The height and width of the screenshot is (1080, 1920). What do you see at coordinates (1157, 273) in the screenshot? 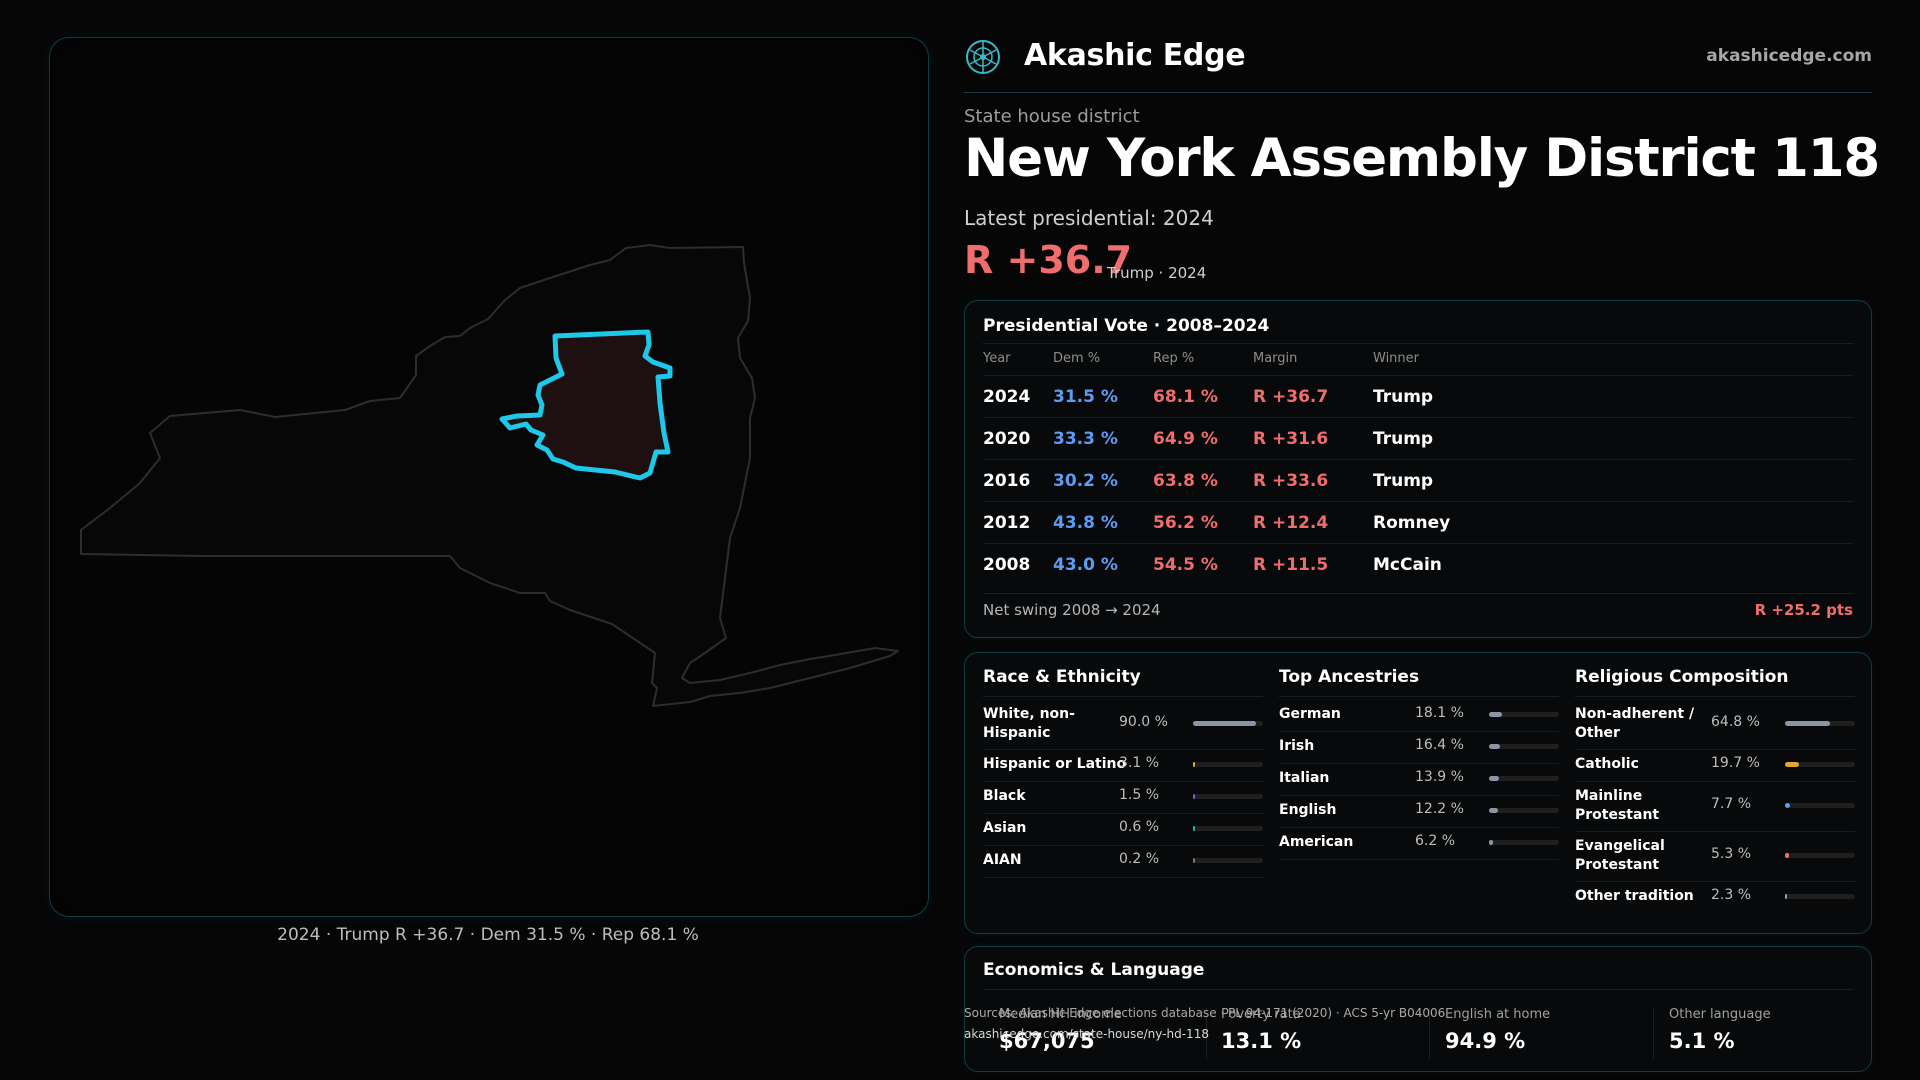
I see `latest-margin-note: Trump · 2024` at bounding box center [1157, 273].